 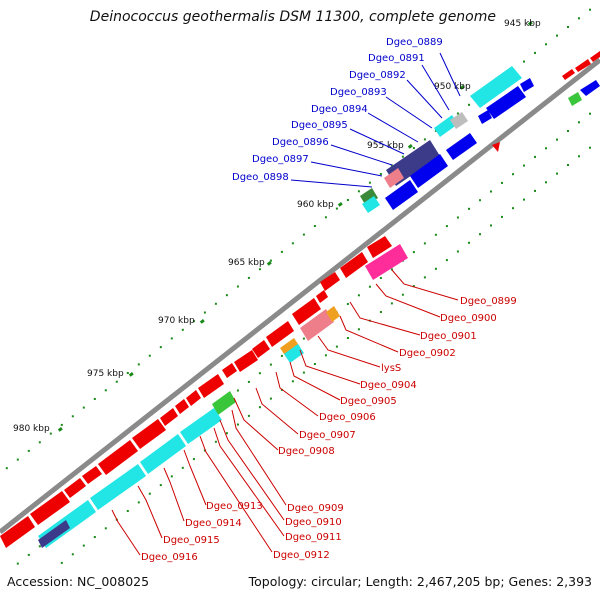 What do you see at coordinates (452, 87) in the screenshot?
I see `kbp-label: 950 kbp` at bounding box center [452, 87].